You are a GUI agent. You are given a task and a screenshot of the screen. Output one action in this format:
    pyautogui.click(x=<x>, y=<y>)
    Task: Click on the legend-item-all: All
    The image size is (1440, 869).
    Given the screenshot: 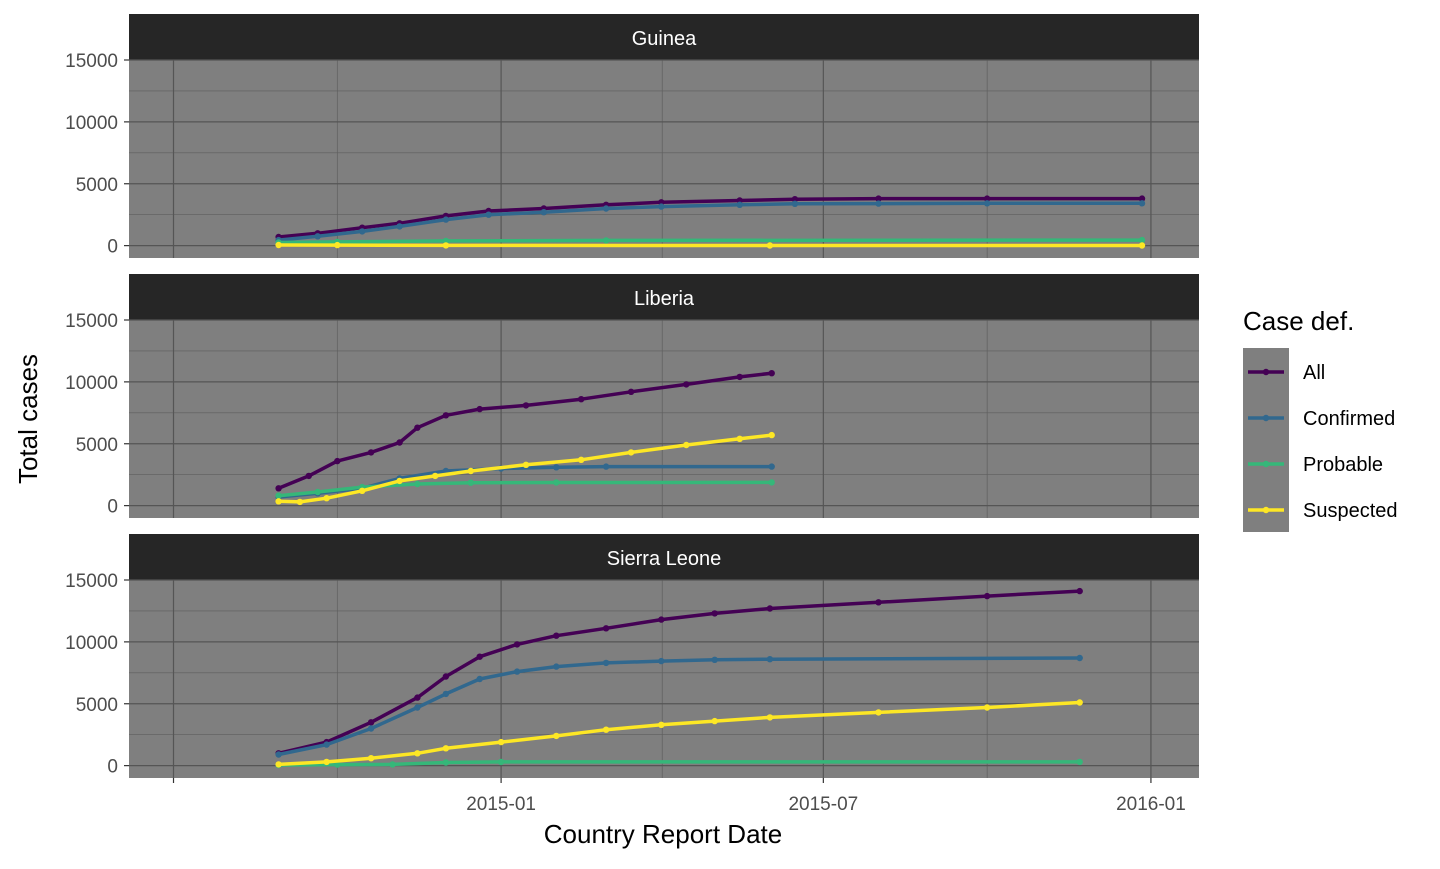 What is the action you would take?
    pyautogui.click(x=1286, y=373)
    